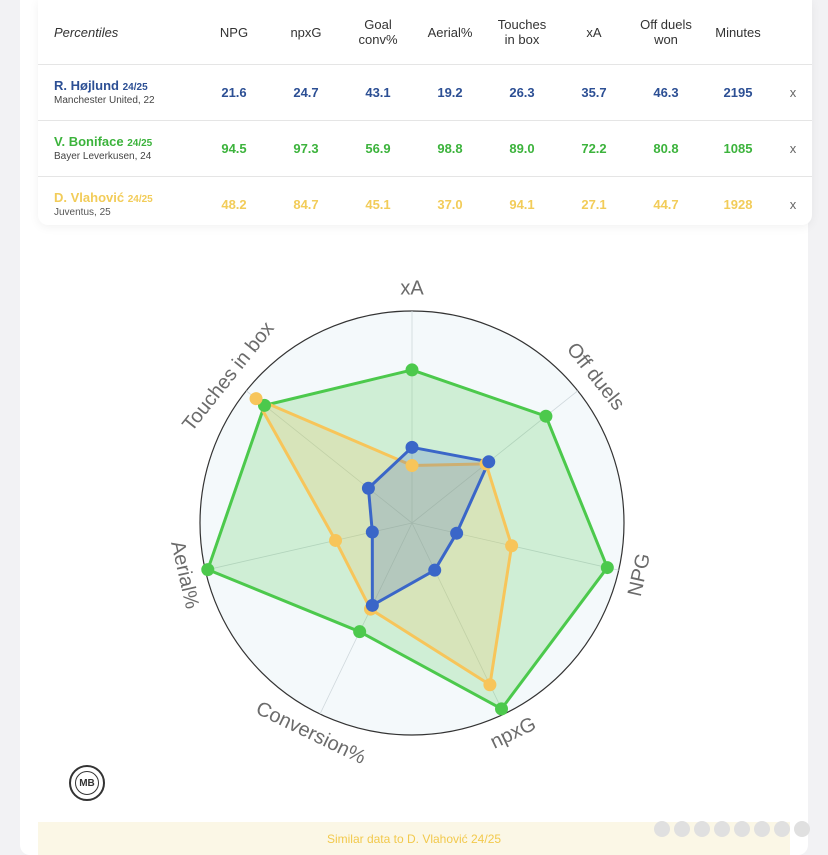 The width and height of the screenshot is (828, 855). I want to click on stat-cell: 46.3, so click(666, 92).